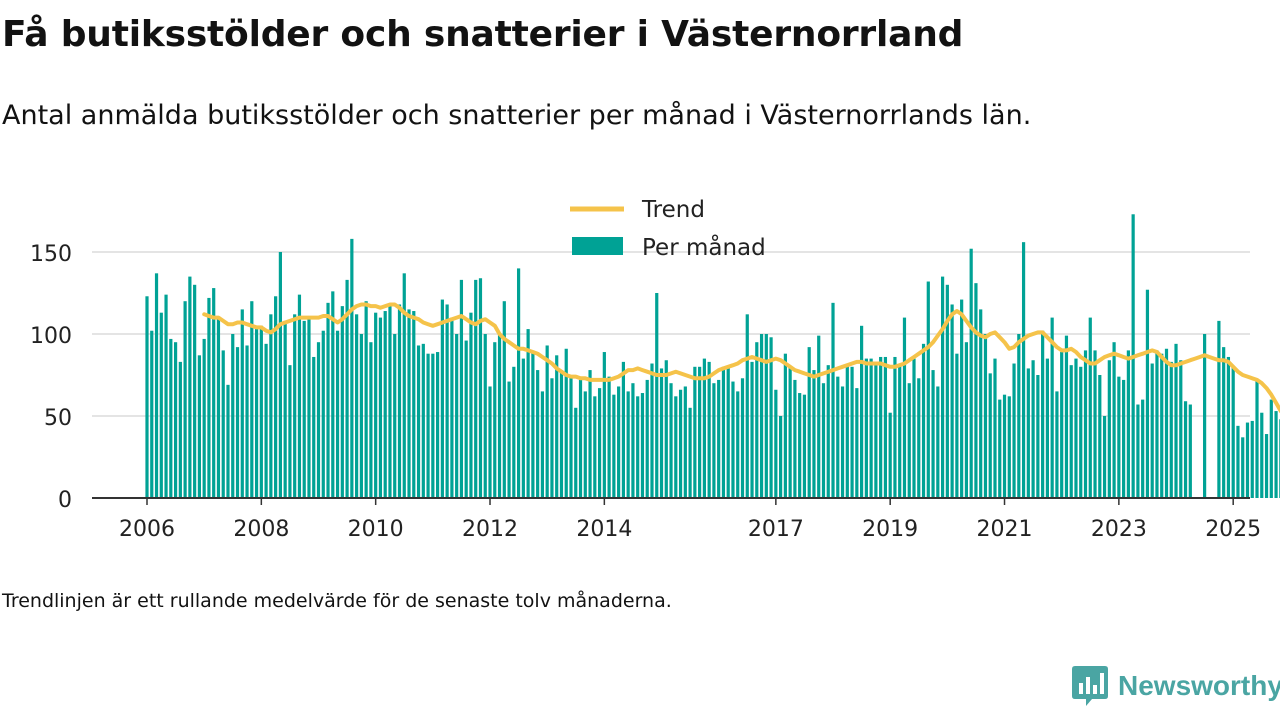 The height and width of the screenshot is (720, 1280). Describe the element at coordinates (51, 336) in the screenshot. I see `y-tick-label: 100` at that location.